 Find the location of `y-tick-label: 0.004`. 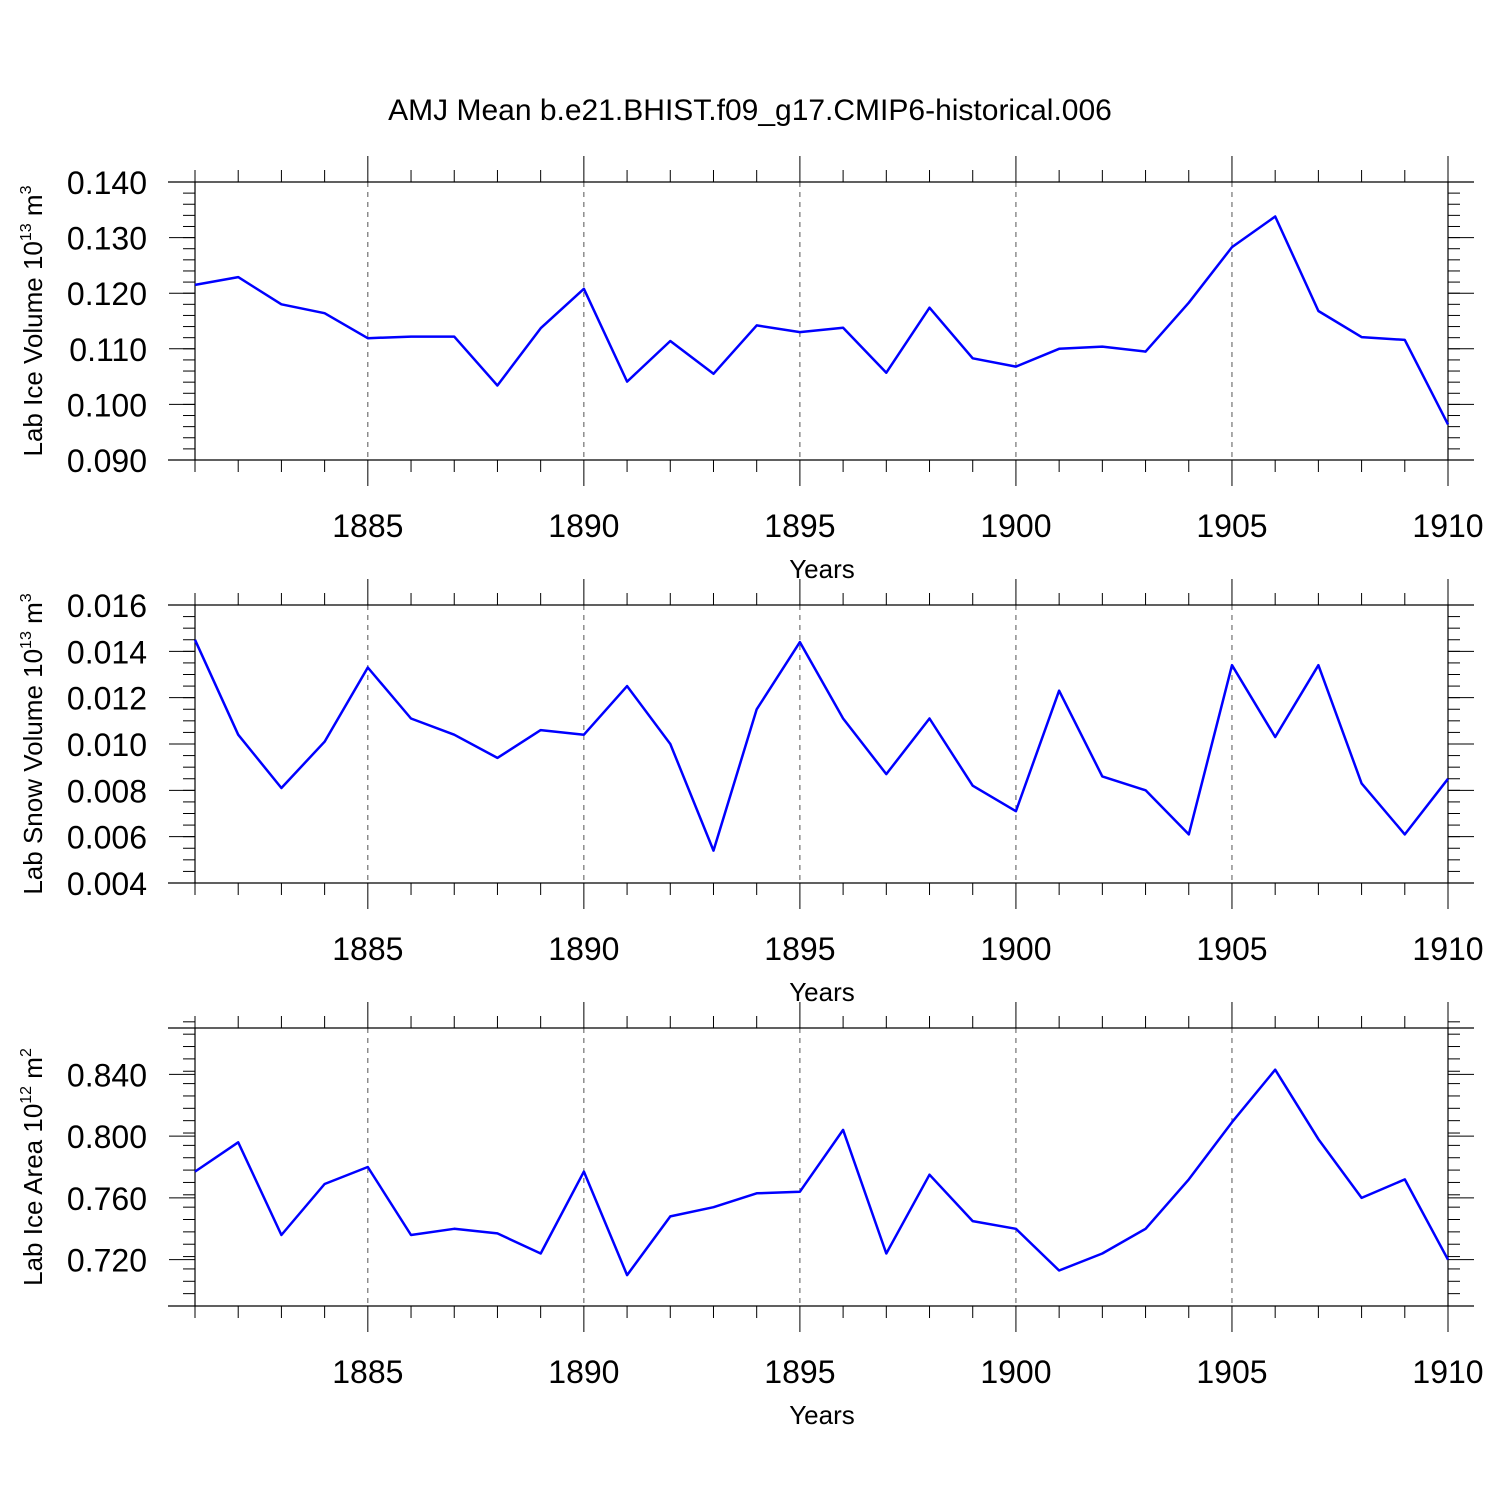

y-tick-label: 0.004 is located at coordinates (107, 884).